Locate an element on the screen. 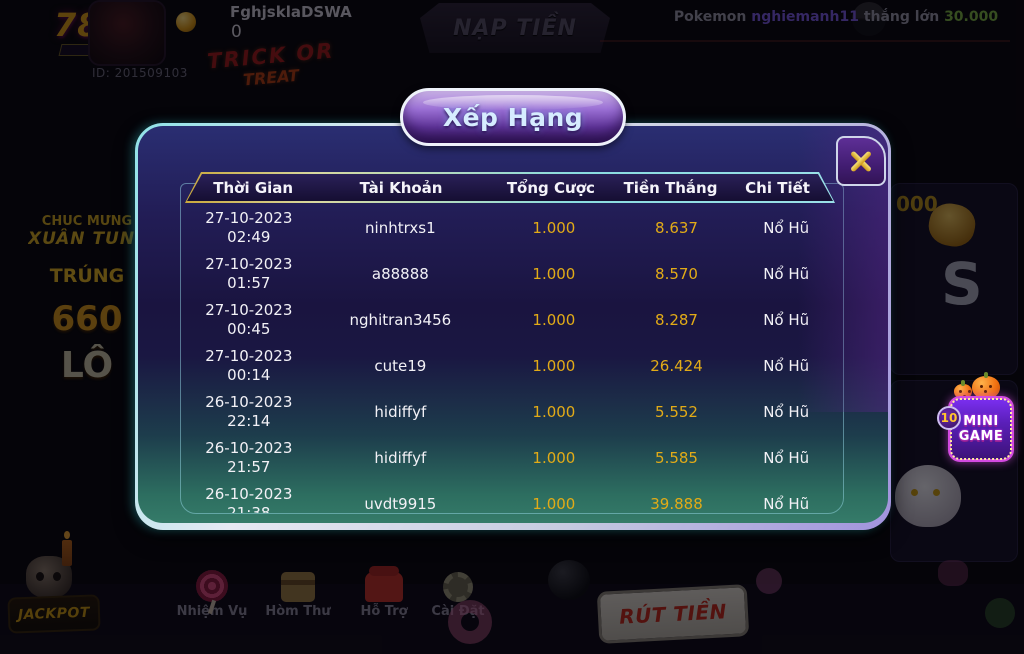 The height and width of the screenshot is (654, 1024). minigame-count-badge: 10 is located at coordinates (949, 418).